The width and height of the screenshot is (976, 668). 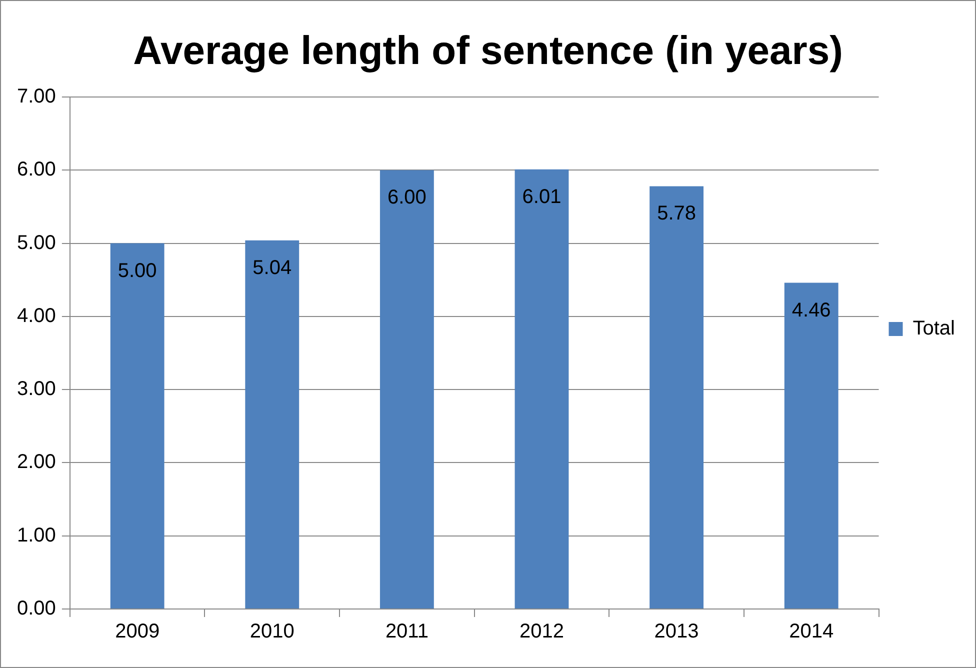 What do you see at coordinates (676, 213) in the screenshot?
I see `data-label: 5.78` at bounding box center [676, 213].